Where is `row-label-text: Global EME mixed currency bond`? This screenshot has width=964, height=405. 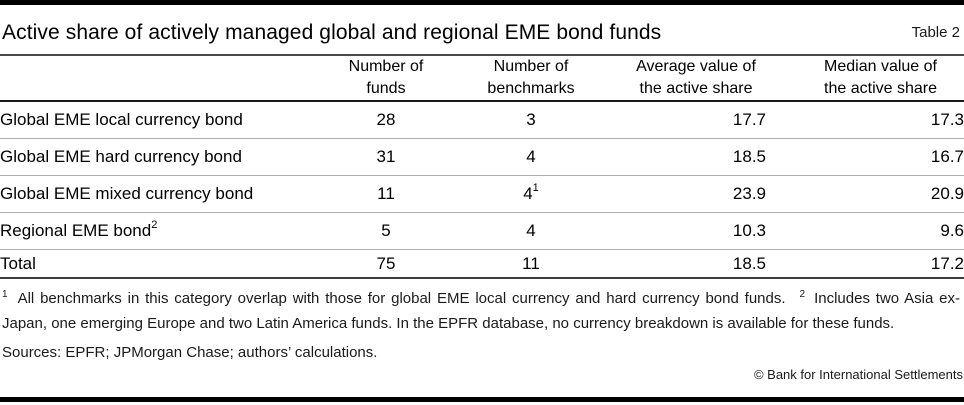 row-label-text: Global EME mixed currency bond is located at coordinates (127, 193).